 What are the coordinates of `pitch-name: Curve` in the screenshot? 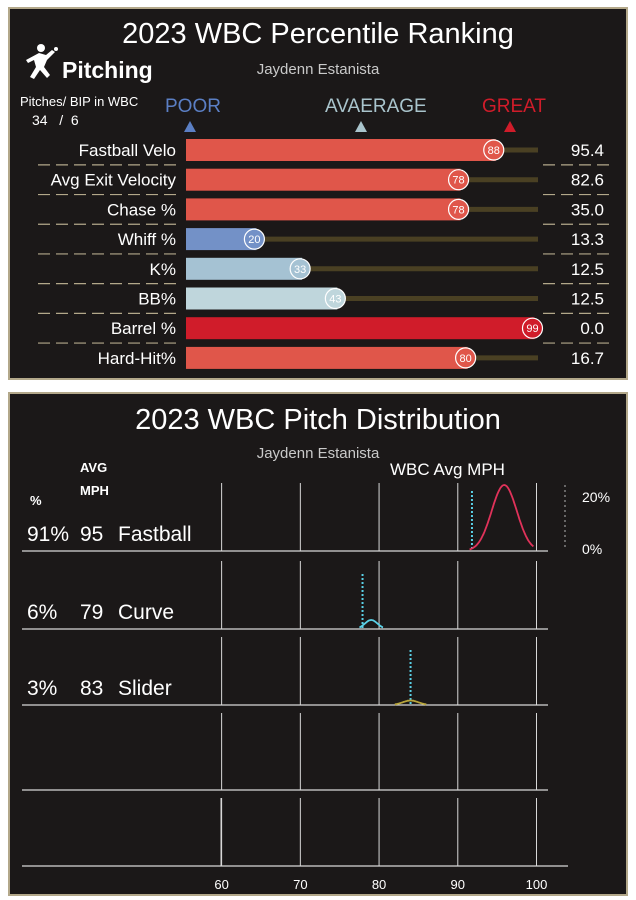 It's located at (146, 612).